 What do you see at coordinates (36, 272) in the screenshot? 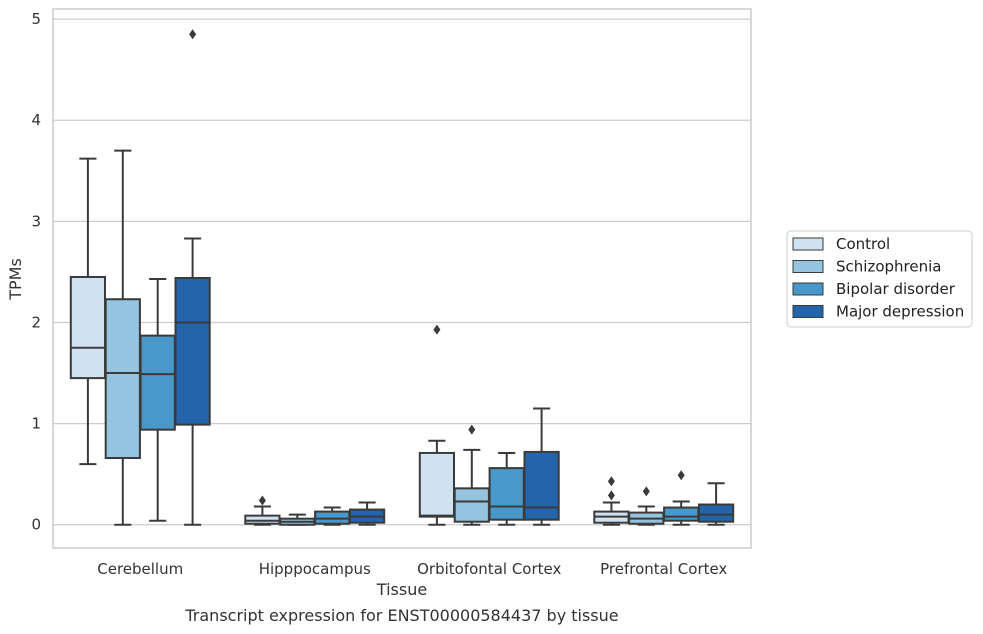
I see `y-tick-labels: 0 1 2 3 4 5` at bounding box center [36, 272].